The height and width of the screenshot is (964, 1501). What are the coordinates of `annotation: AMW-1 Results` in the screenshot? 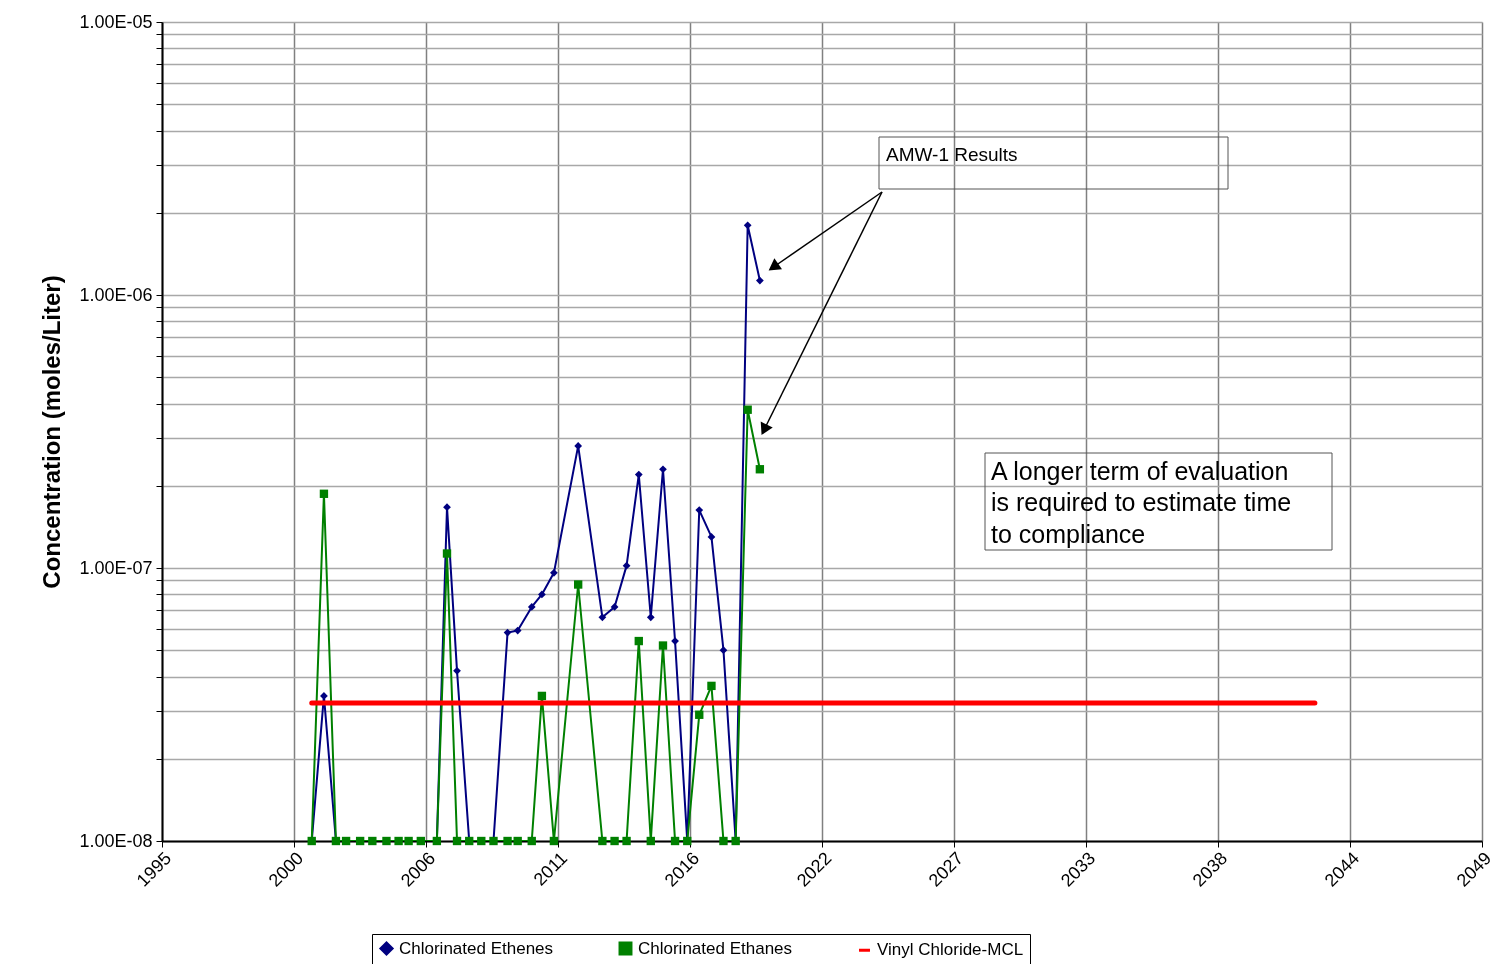 It's located at (952, 154).